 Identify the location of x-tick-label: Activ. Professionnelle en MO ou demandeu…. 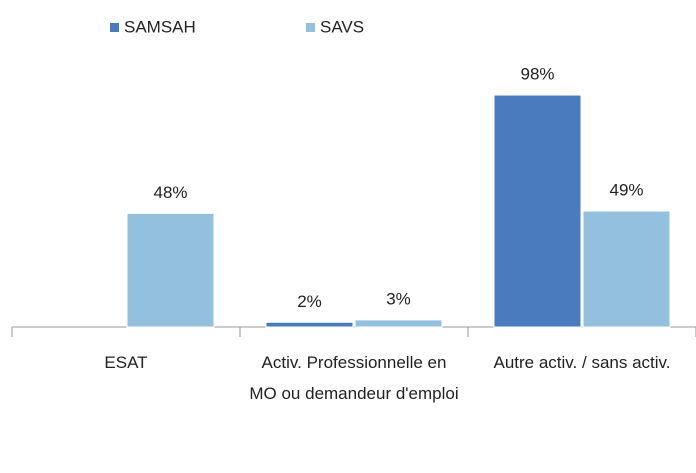
(354, 378).